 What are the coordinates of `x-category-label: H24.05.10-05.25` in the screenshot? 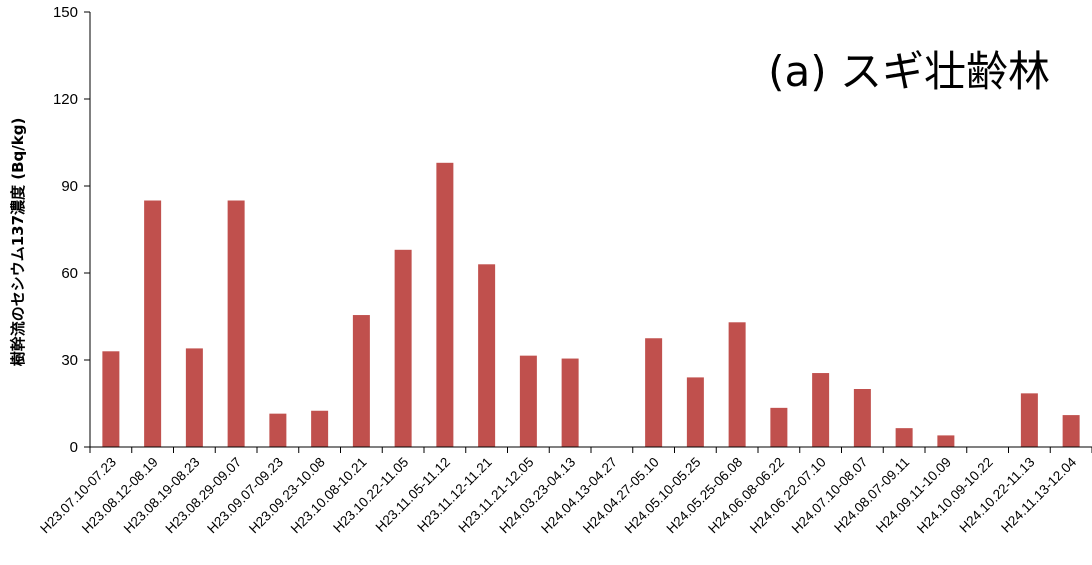 It's located at (663, 496).